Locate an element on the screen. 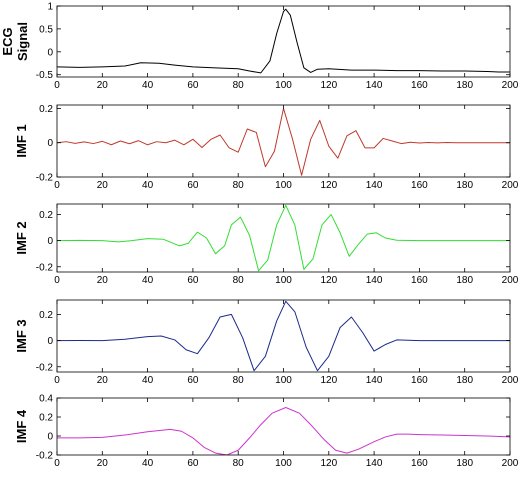 This screenshot has width=520, height=488. y-tick-label: -0.5 is located at coordinates (45, 75).